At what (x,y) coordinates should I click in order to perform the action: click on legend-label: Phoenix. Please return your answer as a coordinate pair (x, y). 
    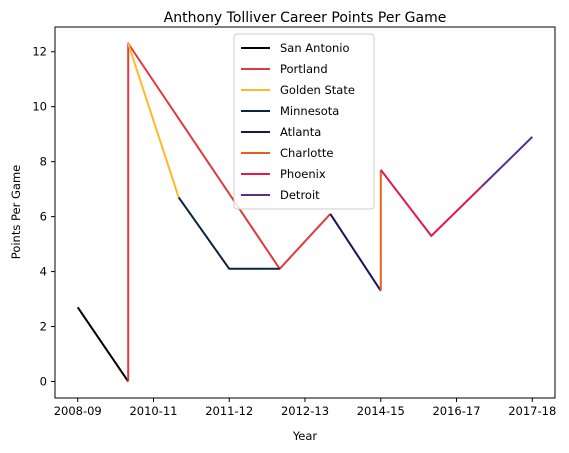
    Looking at the image, I should click on (303, 174).